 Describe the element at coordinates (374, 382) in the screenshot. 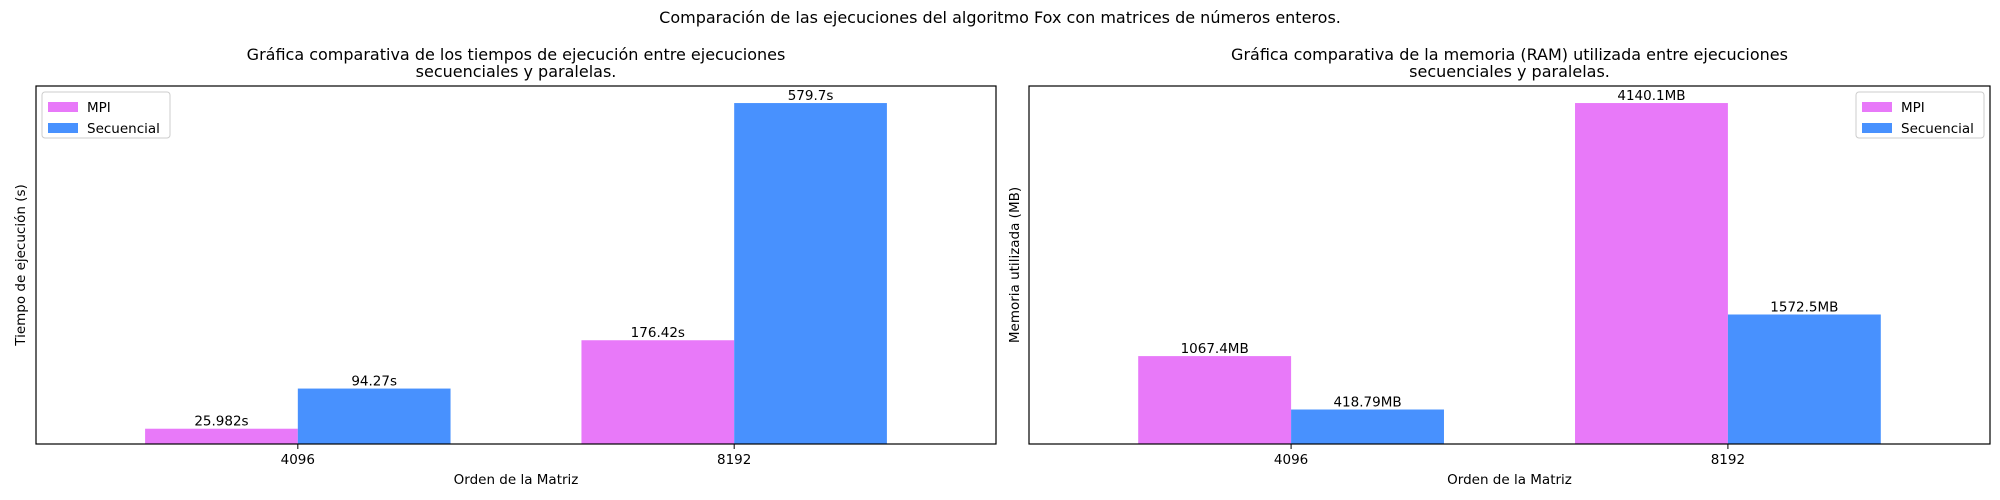

I see `data-label: 94.27s` at that location.